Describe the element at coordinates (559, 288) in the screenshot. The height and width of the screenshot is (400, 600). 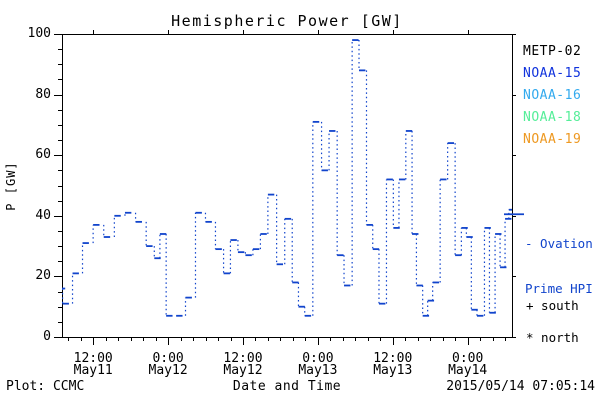
I see `ovation-label-line2: Prime HPI` at that location.